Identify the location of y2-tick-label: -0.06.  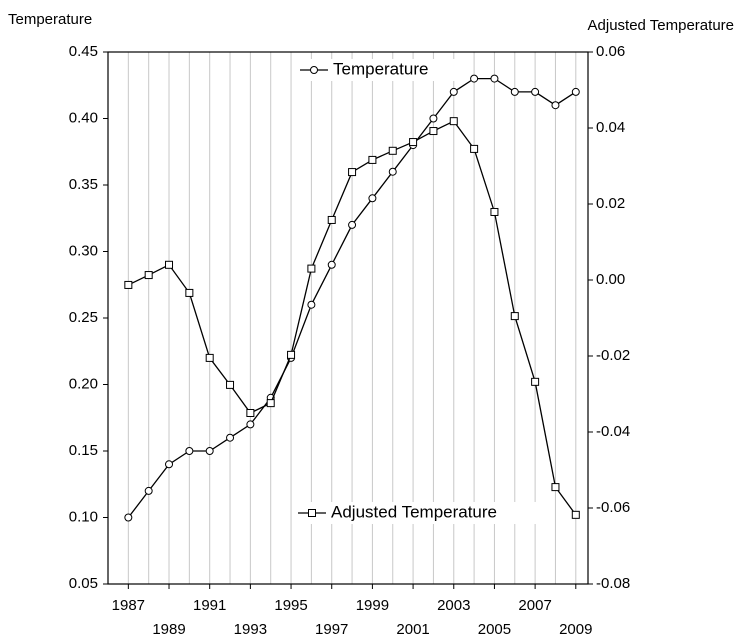
(613, 507).